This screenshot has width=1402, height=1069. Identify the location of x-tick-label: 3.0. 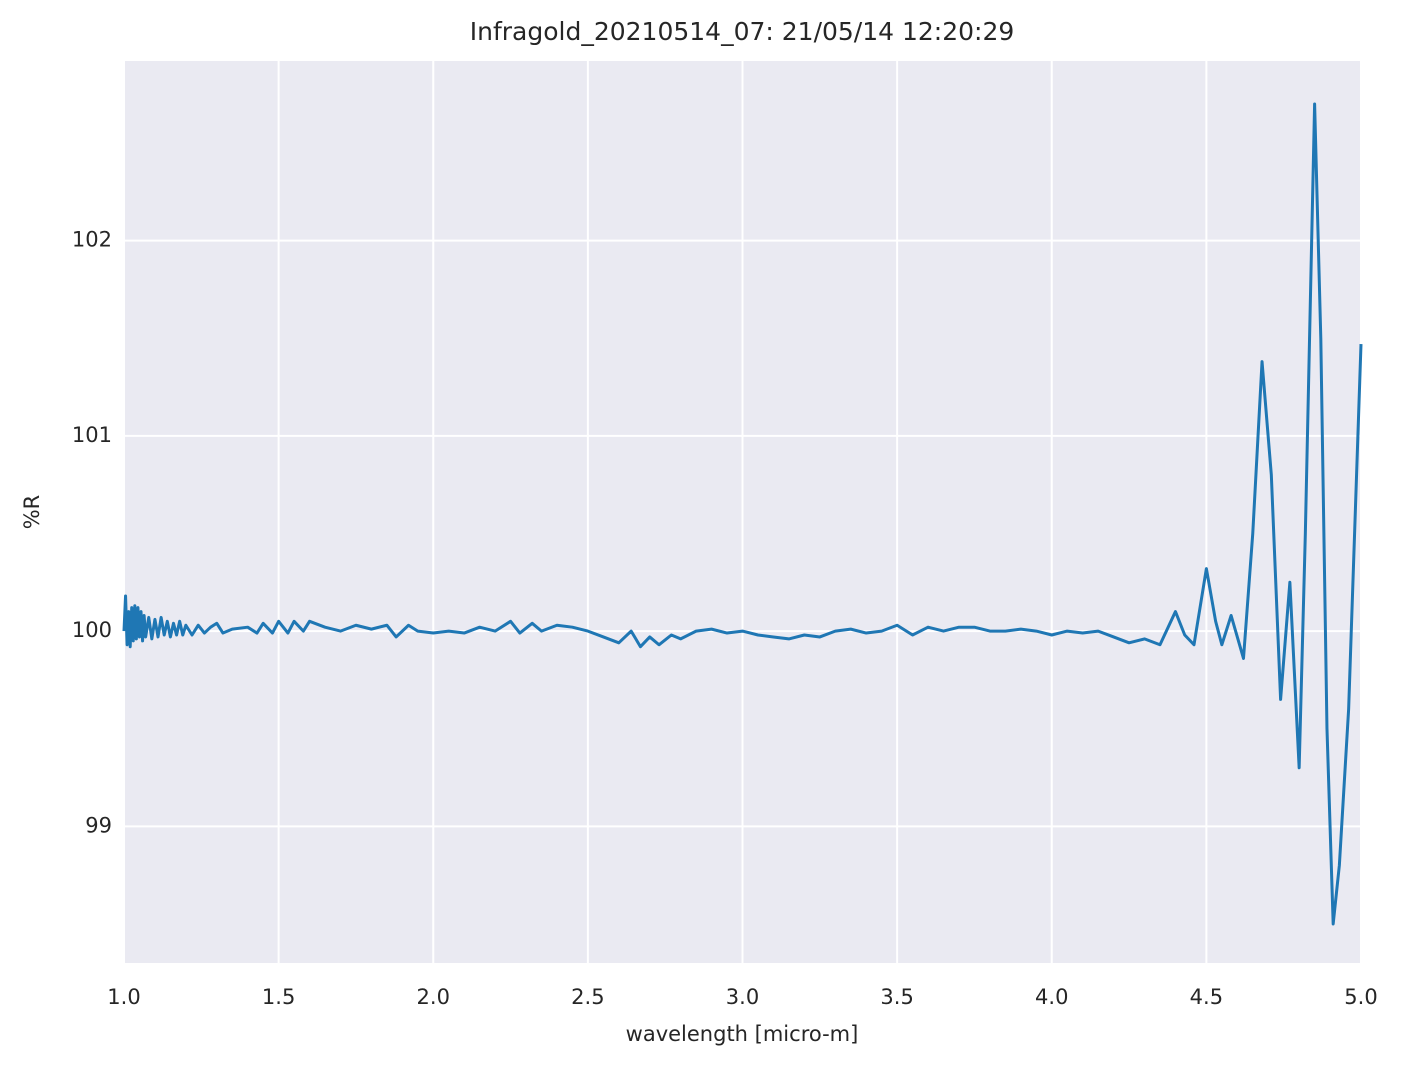
(742, 997).